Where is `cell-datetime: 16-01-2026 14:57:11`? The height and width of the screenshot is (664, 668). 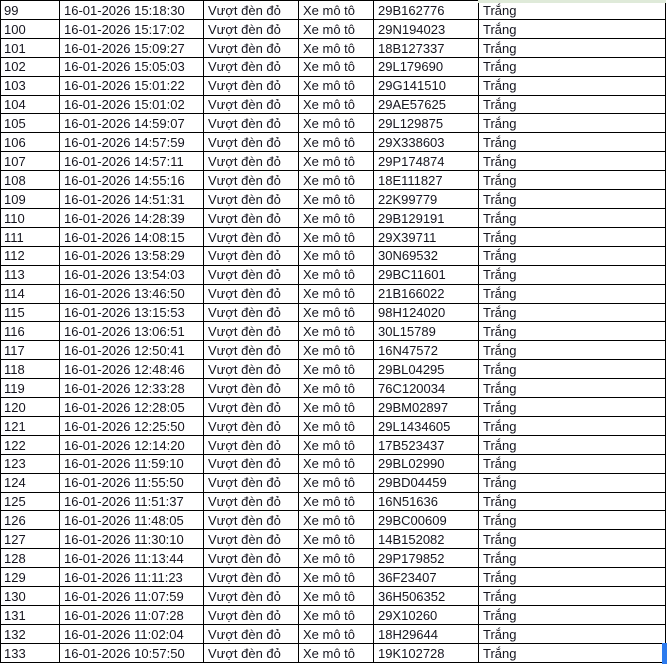
cell-datetime: 16-01-2026 14:57:11 is located at coordinates (132, 161).